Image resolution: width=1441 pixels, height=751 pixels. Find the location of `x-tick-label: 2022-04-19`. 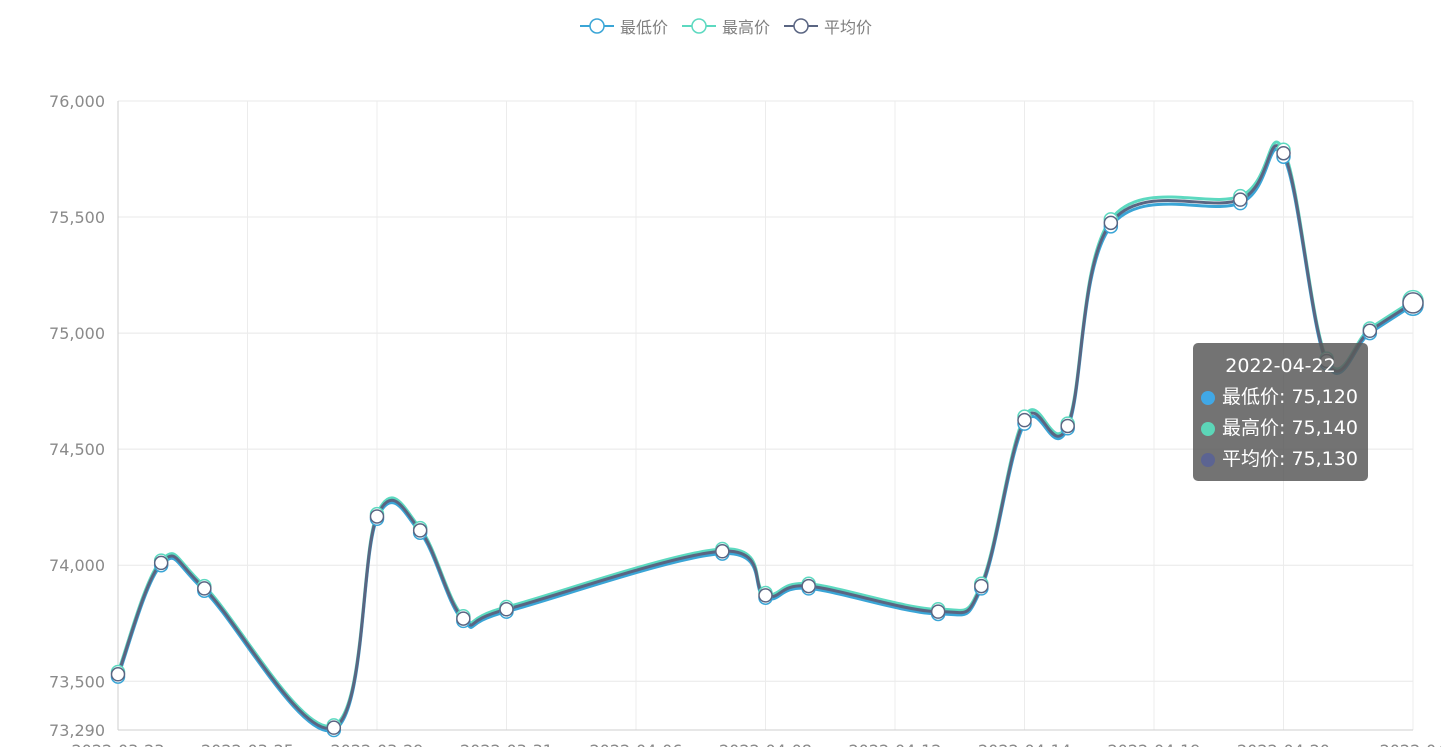

x-tick-label: 2022-04-19 is located at coordinates (1154, 744).